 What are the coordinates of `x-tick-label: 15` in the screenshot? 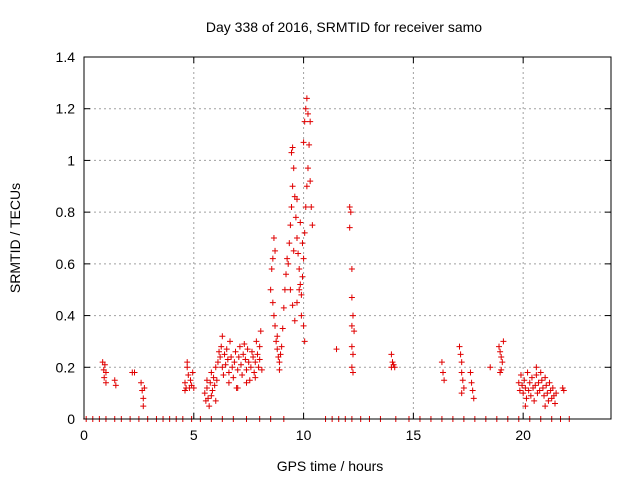 It's located at (414, 435).